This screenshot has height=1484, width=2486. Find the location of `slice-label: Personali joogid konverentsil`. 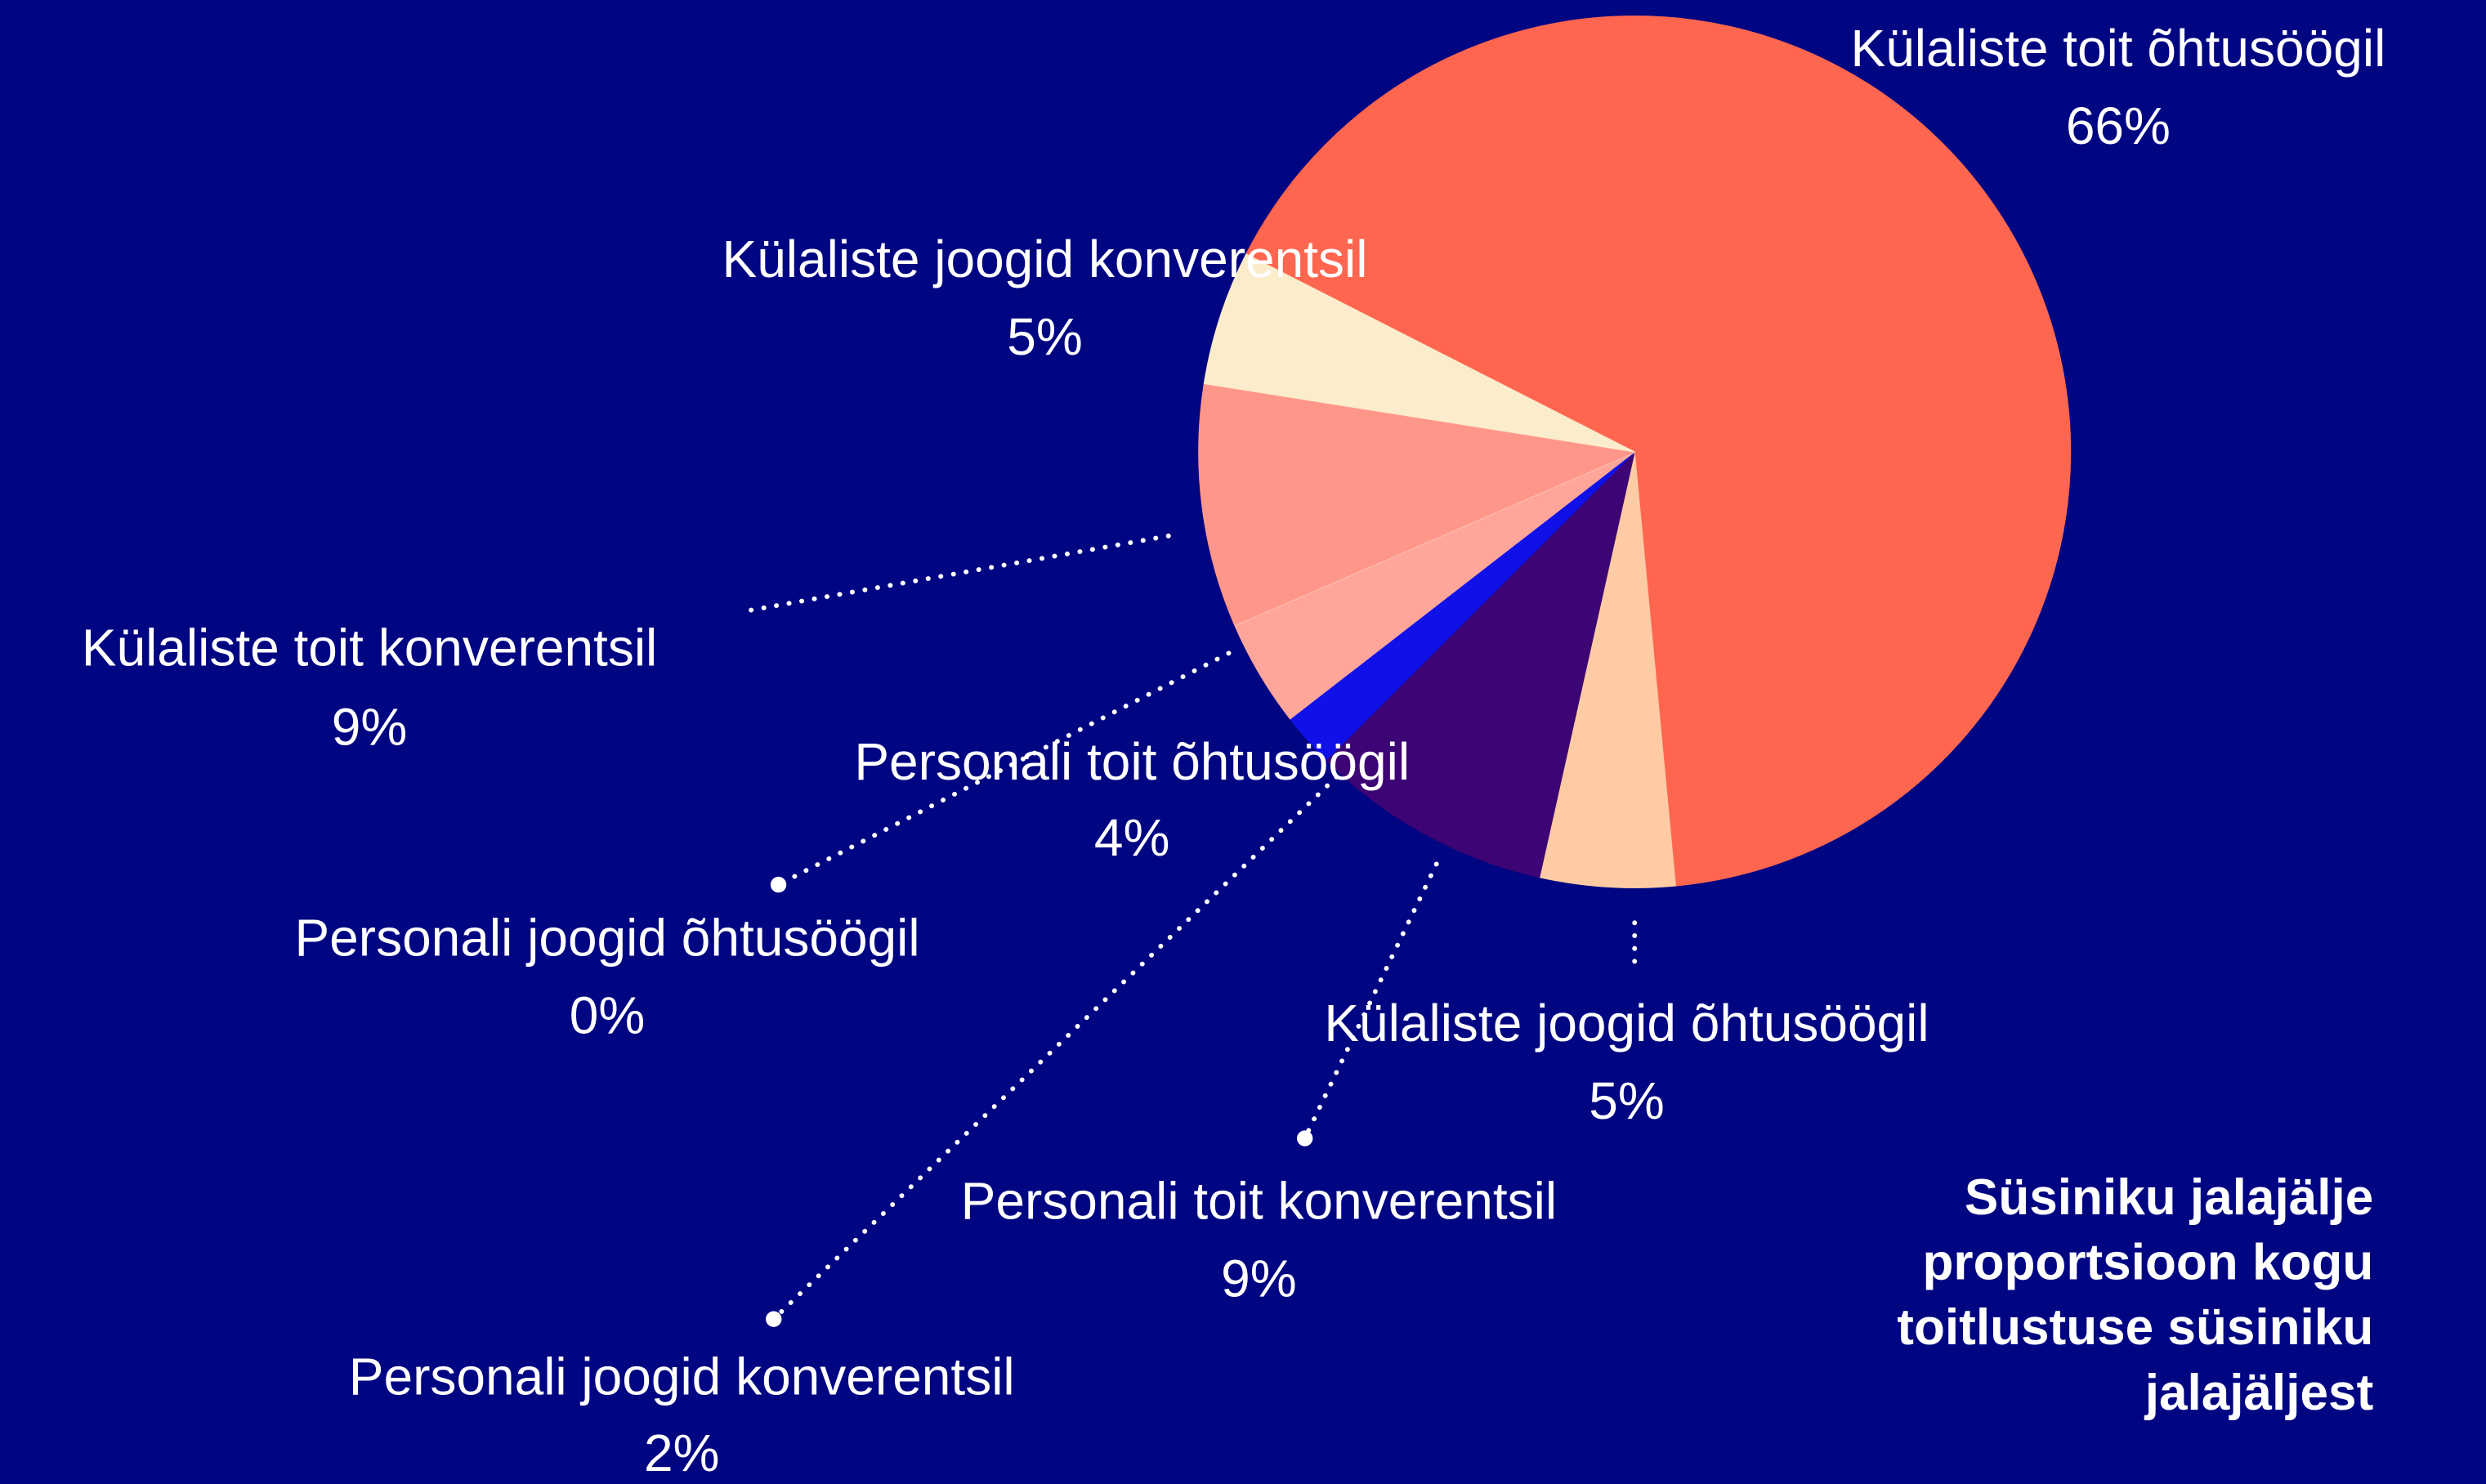

slice-label: Personali joogid konverentsil is located at coordinates (682, 1377).